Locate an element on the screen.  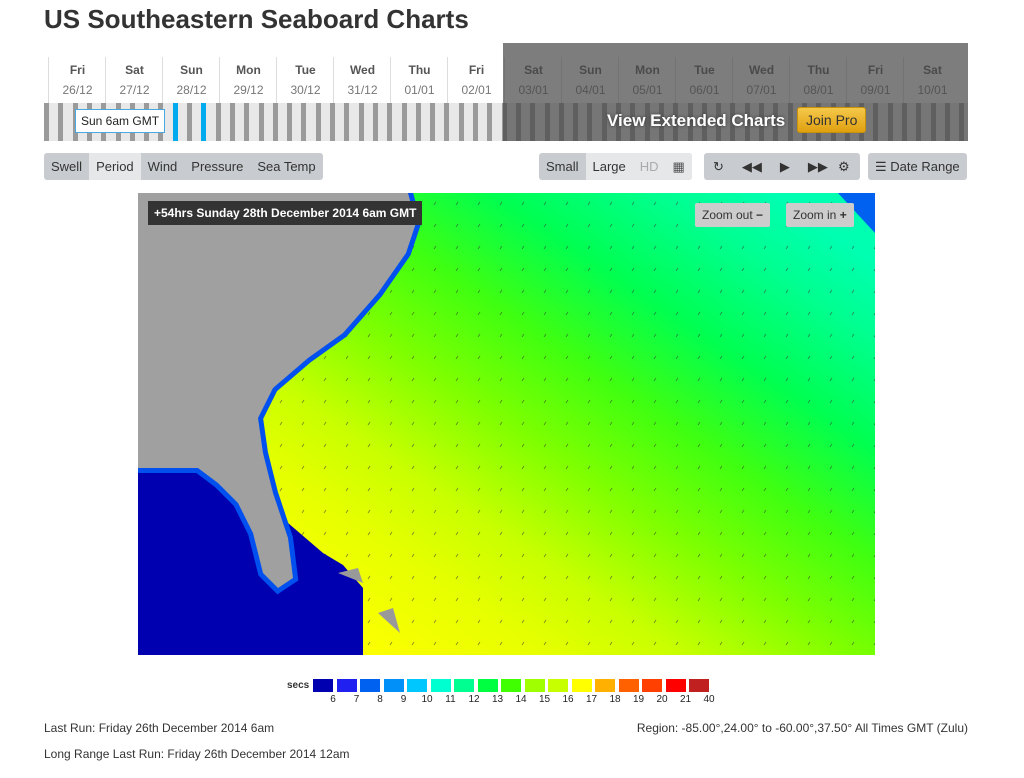
last-run: Last Run: Friday 26th December 2014 6am is located at coordinates (159, 728).